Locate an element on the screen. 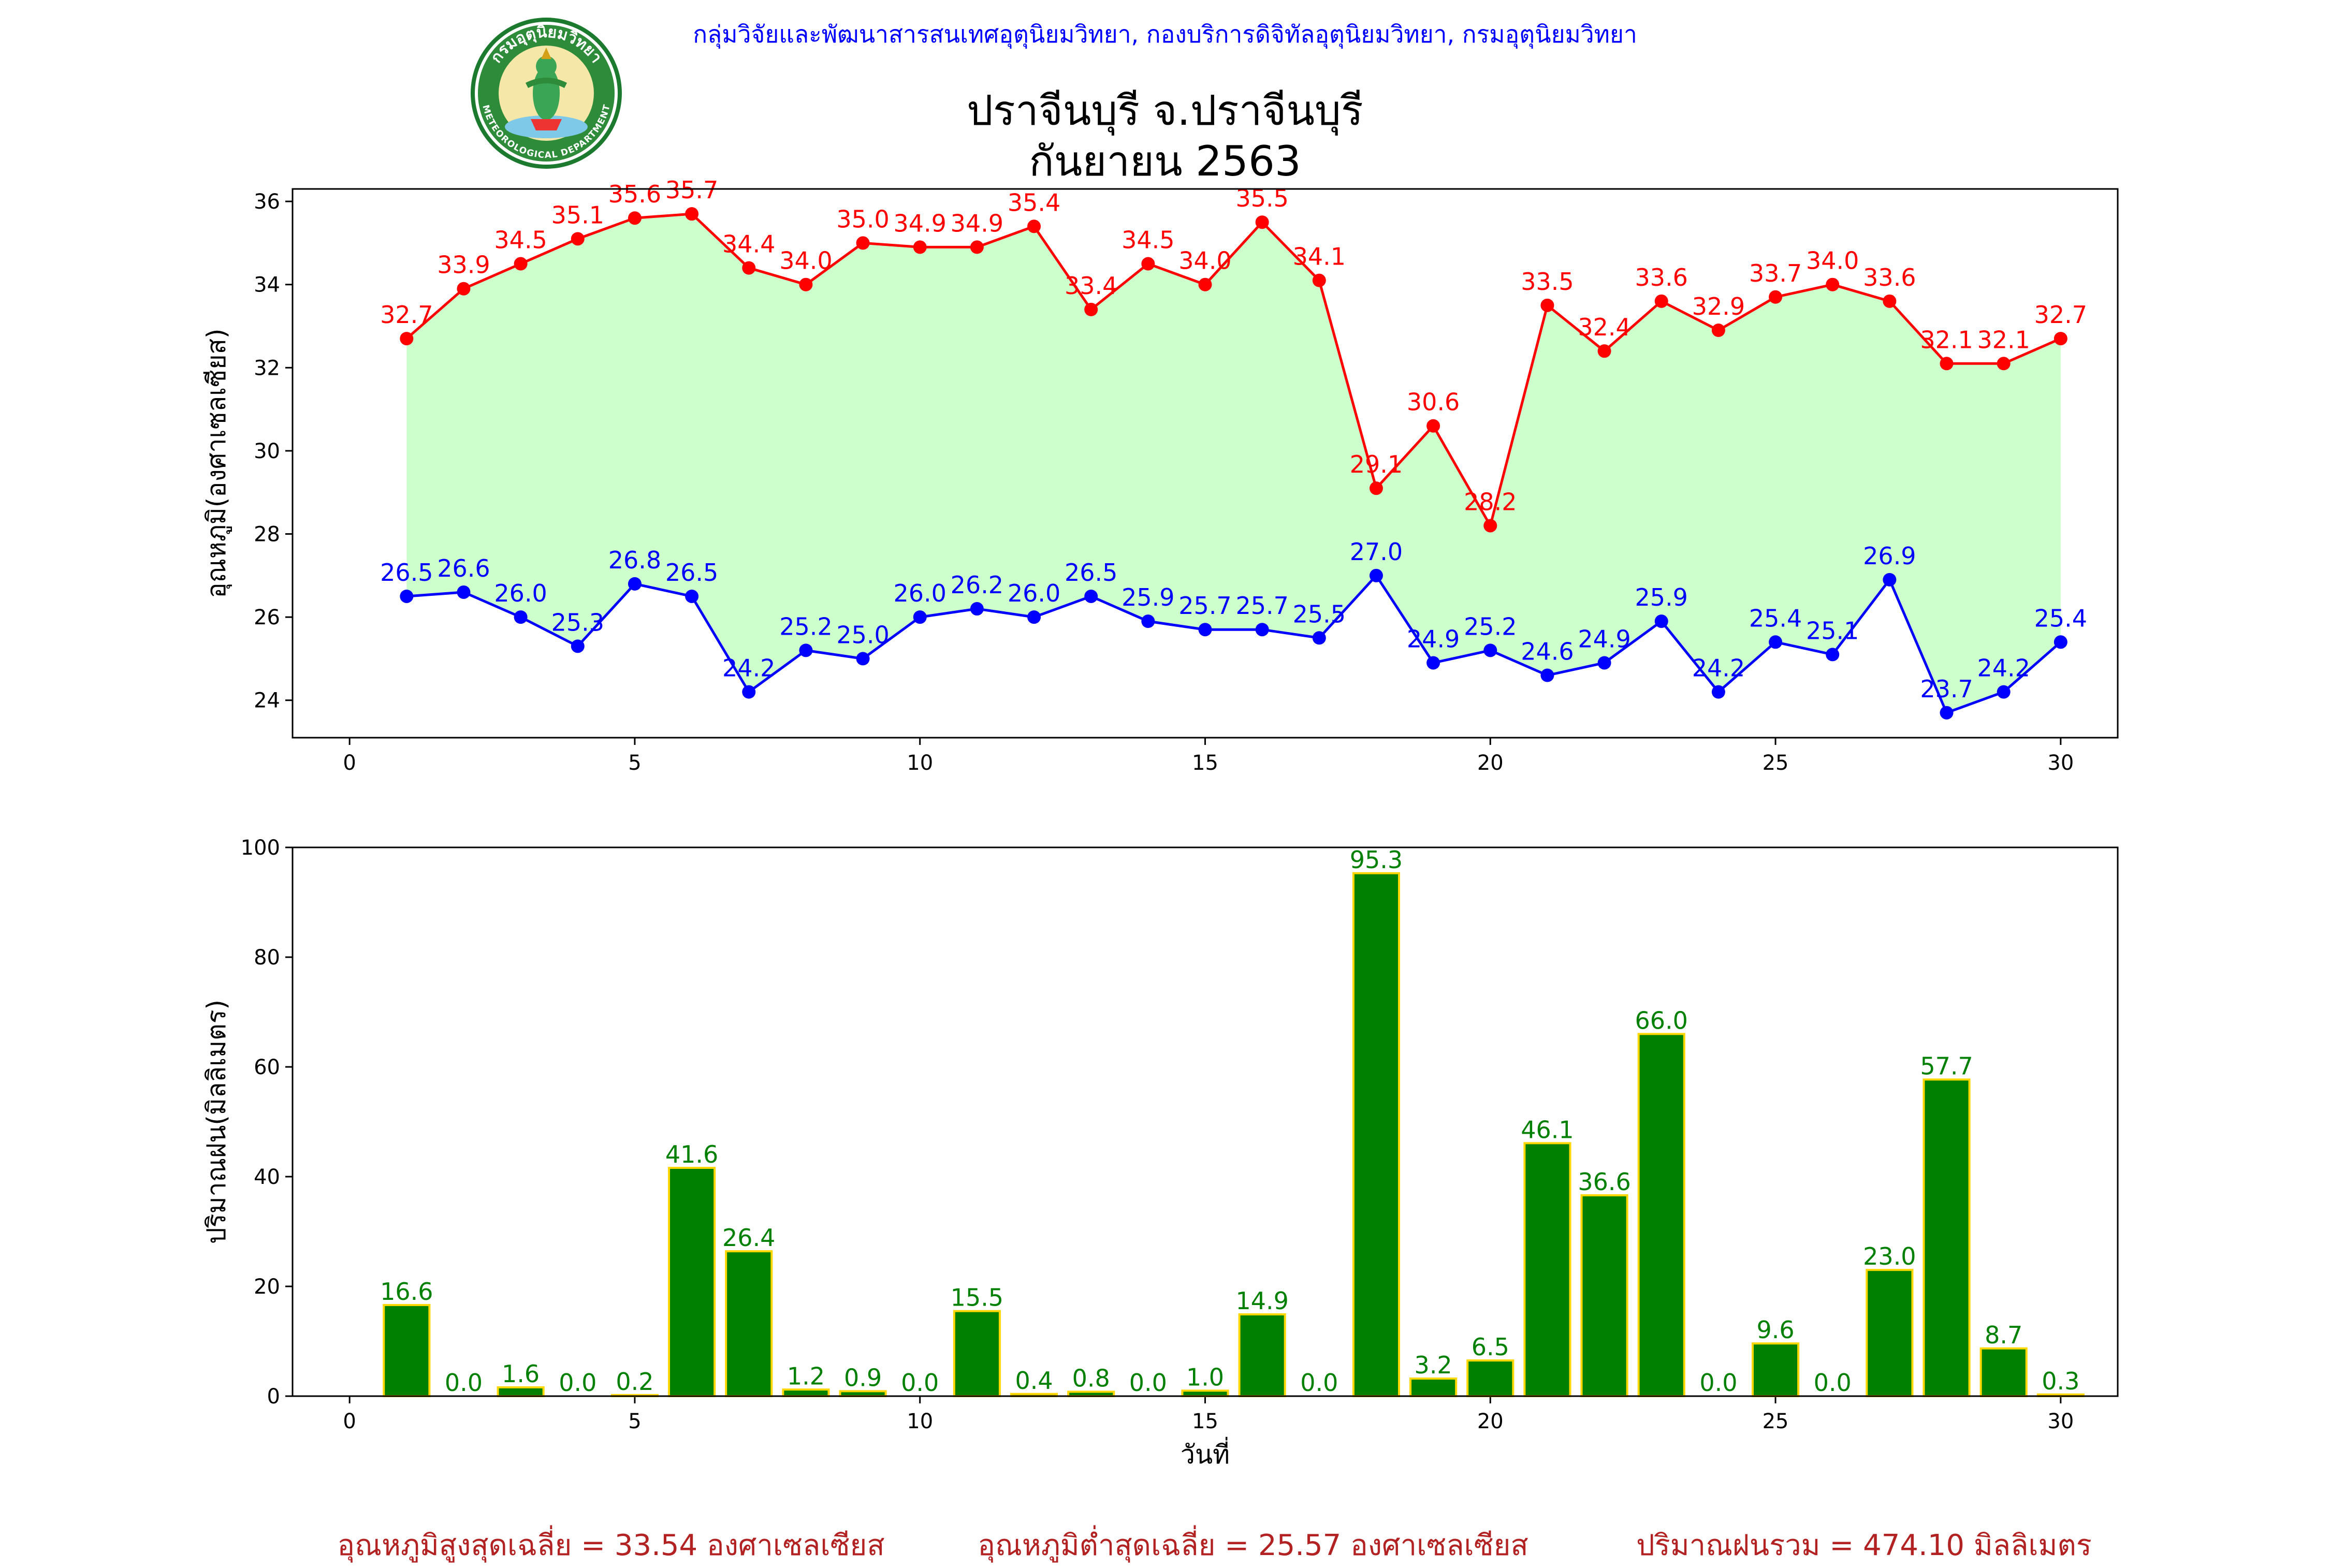 This screenshot has width=2330, height=1568. rain-x-tick-label: 15 is located at coordinates (1205, 1421).